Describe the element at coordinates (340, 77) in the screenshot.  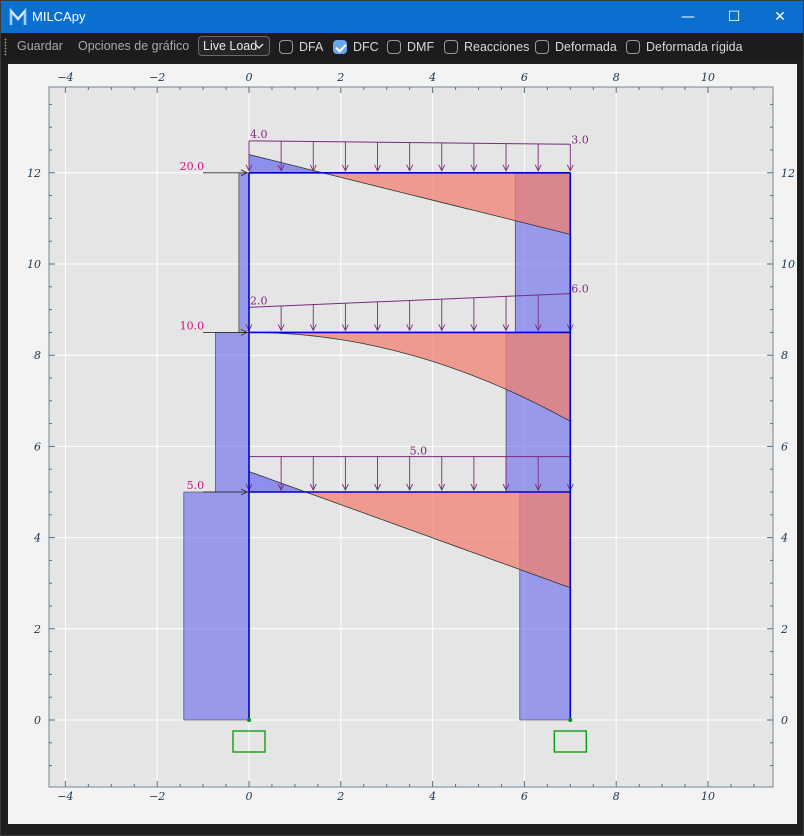
I see `x-tick-label-top: 2` at that location.